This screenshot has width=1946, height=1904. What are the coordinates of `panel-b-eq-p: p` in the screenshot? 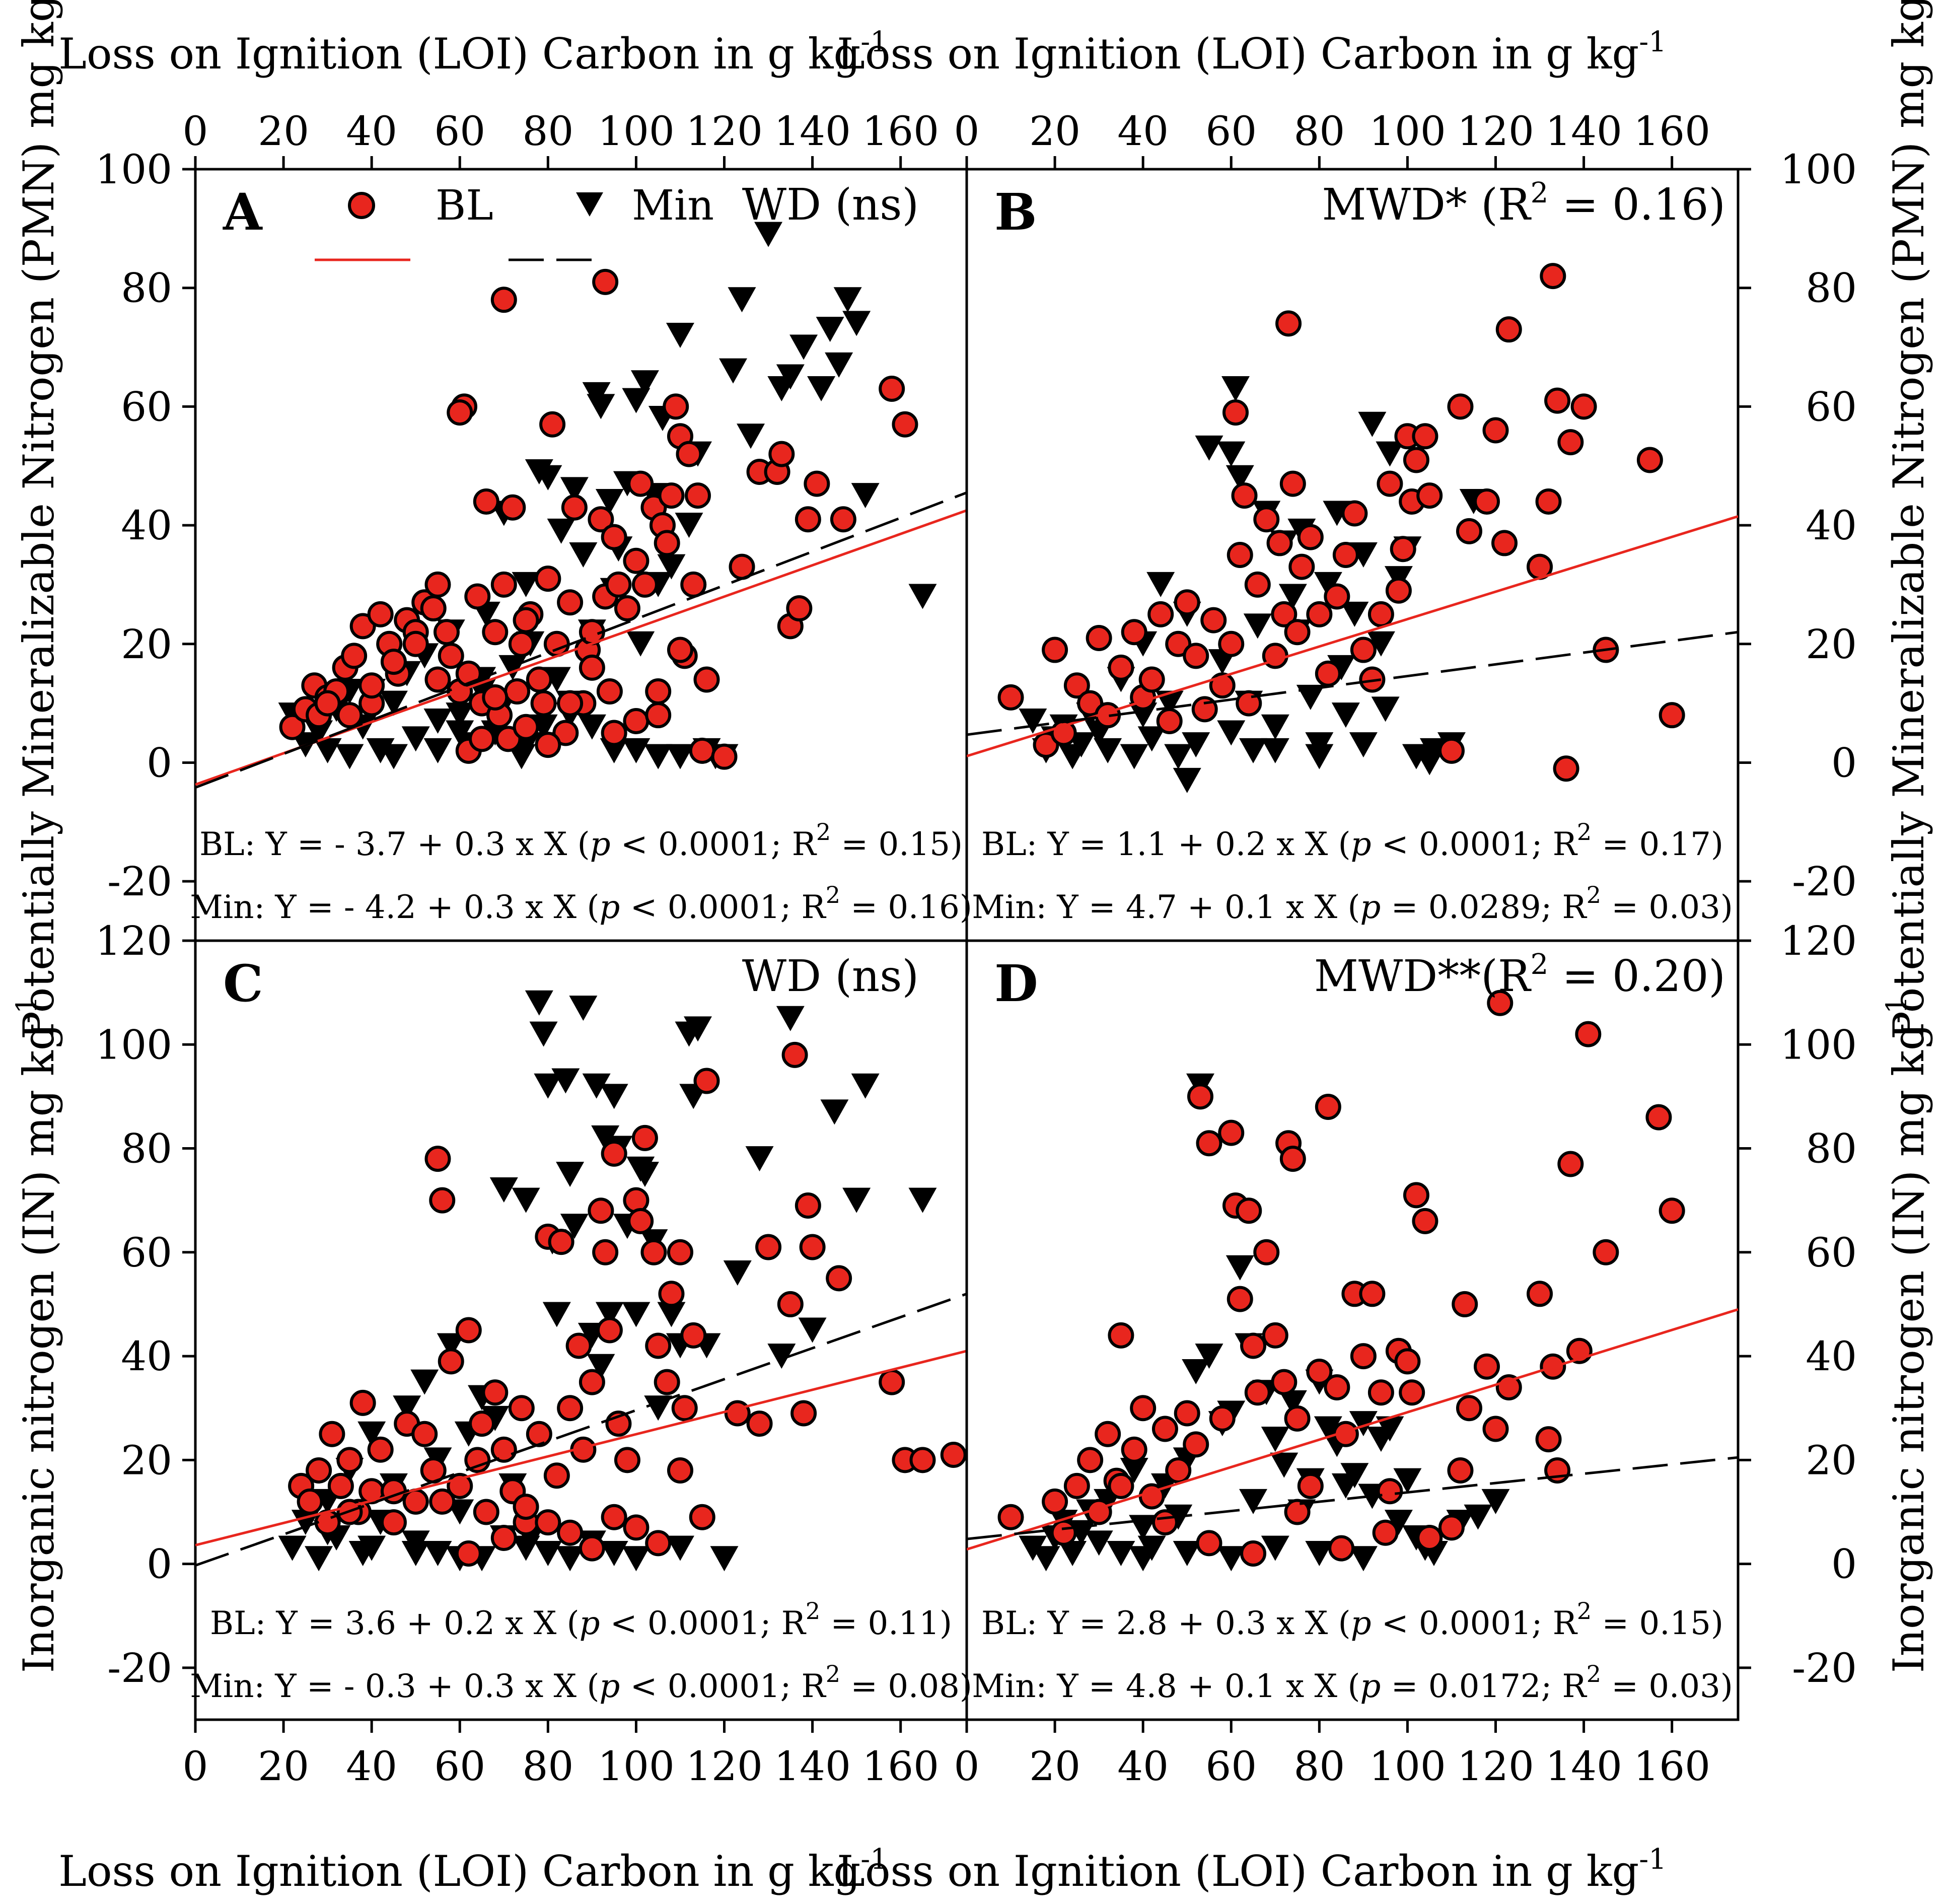 It's located at (1370, 908).